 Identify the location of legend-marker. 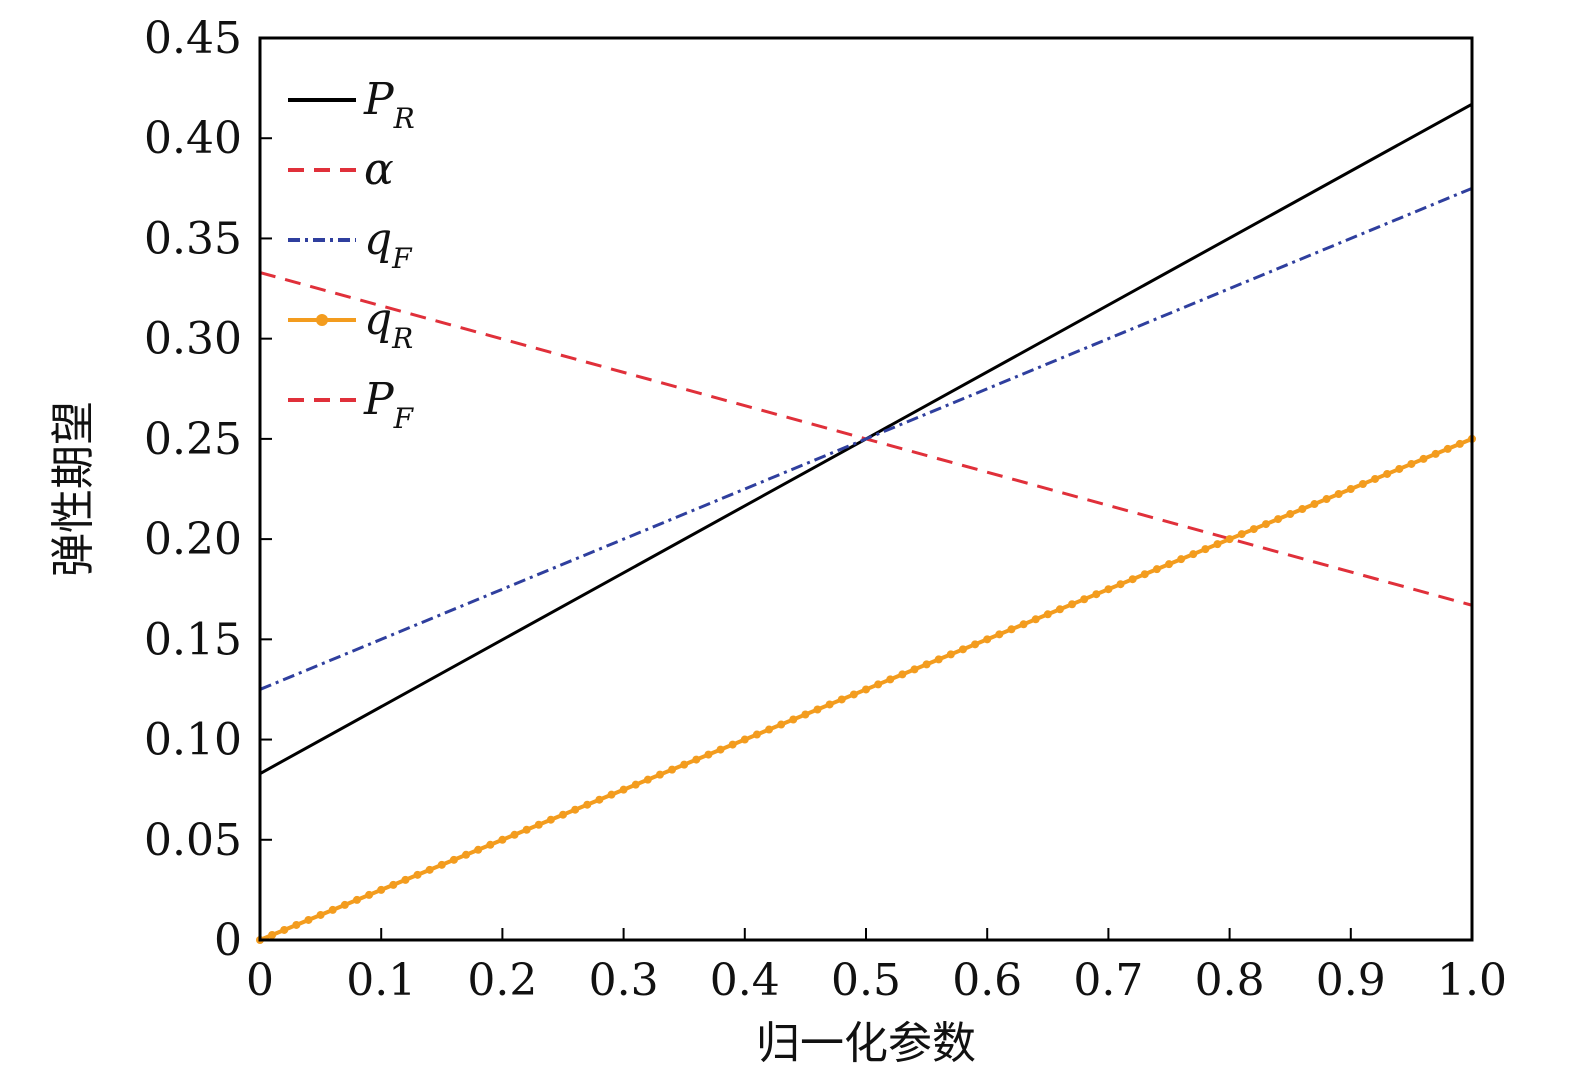
(322, 320).